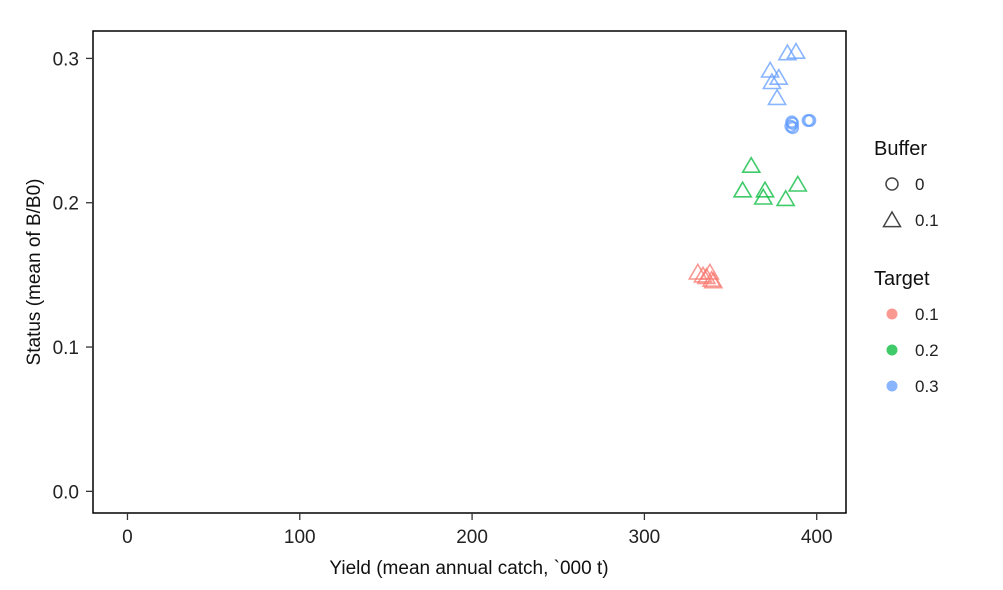 Image resolution: width=1003 pixels, height=590 pixels. I want to click on y-tick-label: 0.2, so click(66, 204).